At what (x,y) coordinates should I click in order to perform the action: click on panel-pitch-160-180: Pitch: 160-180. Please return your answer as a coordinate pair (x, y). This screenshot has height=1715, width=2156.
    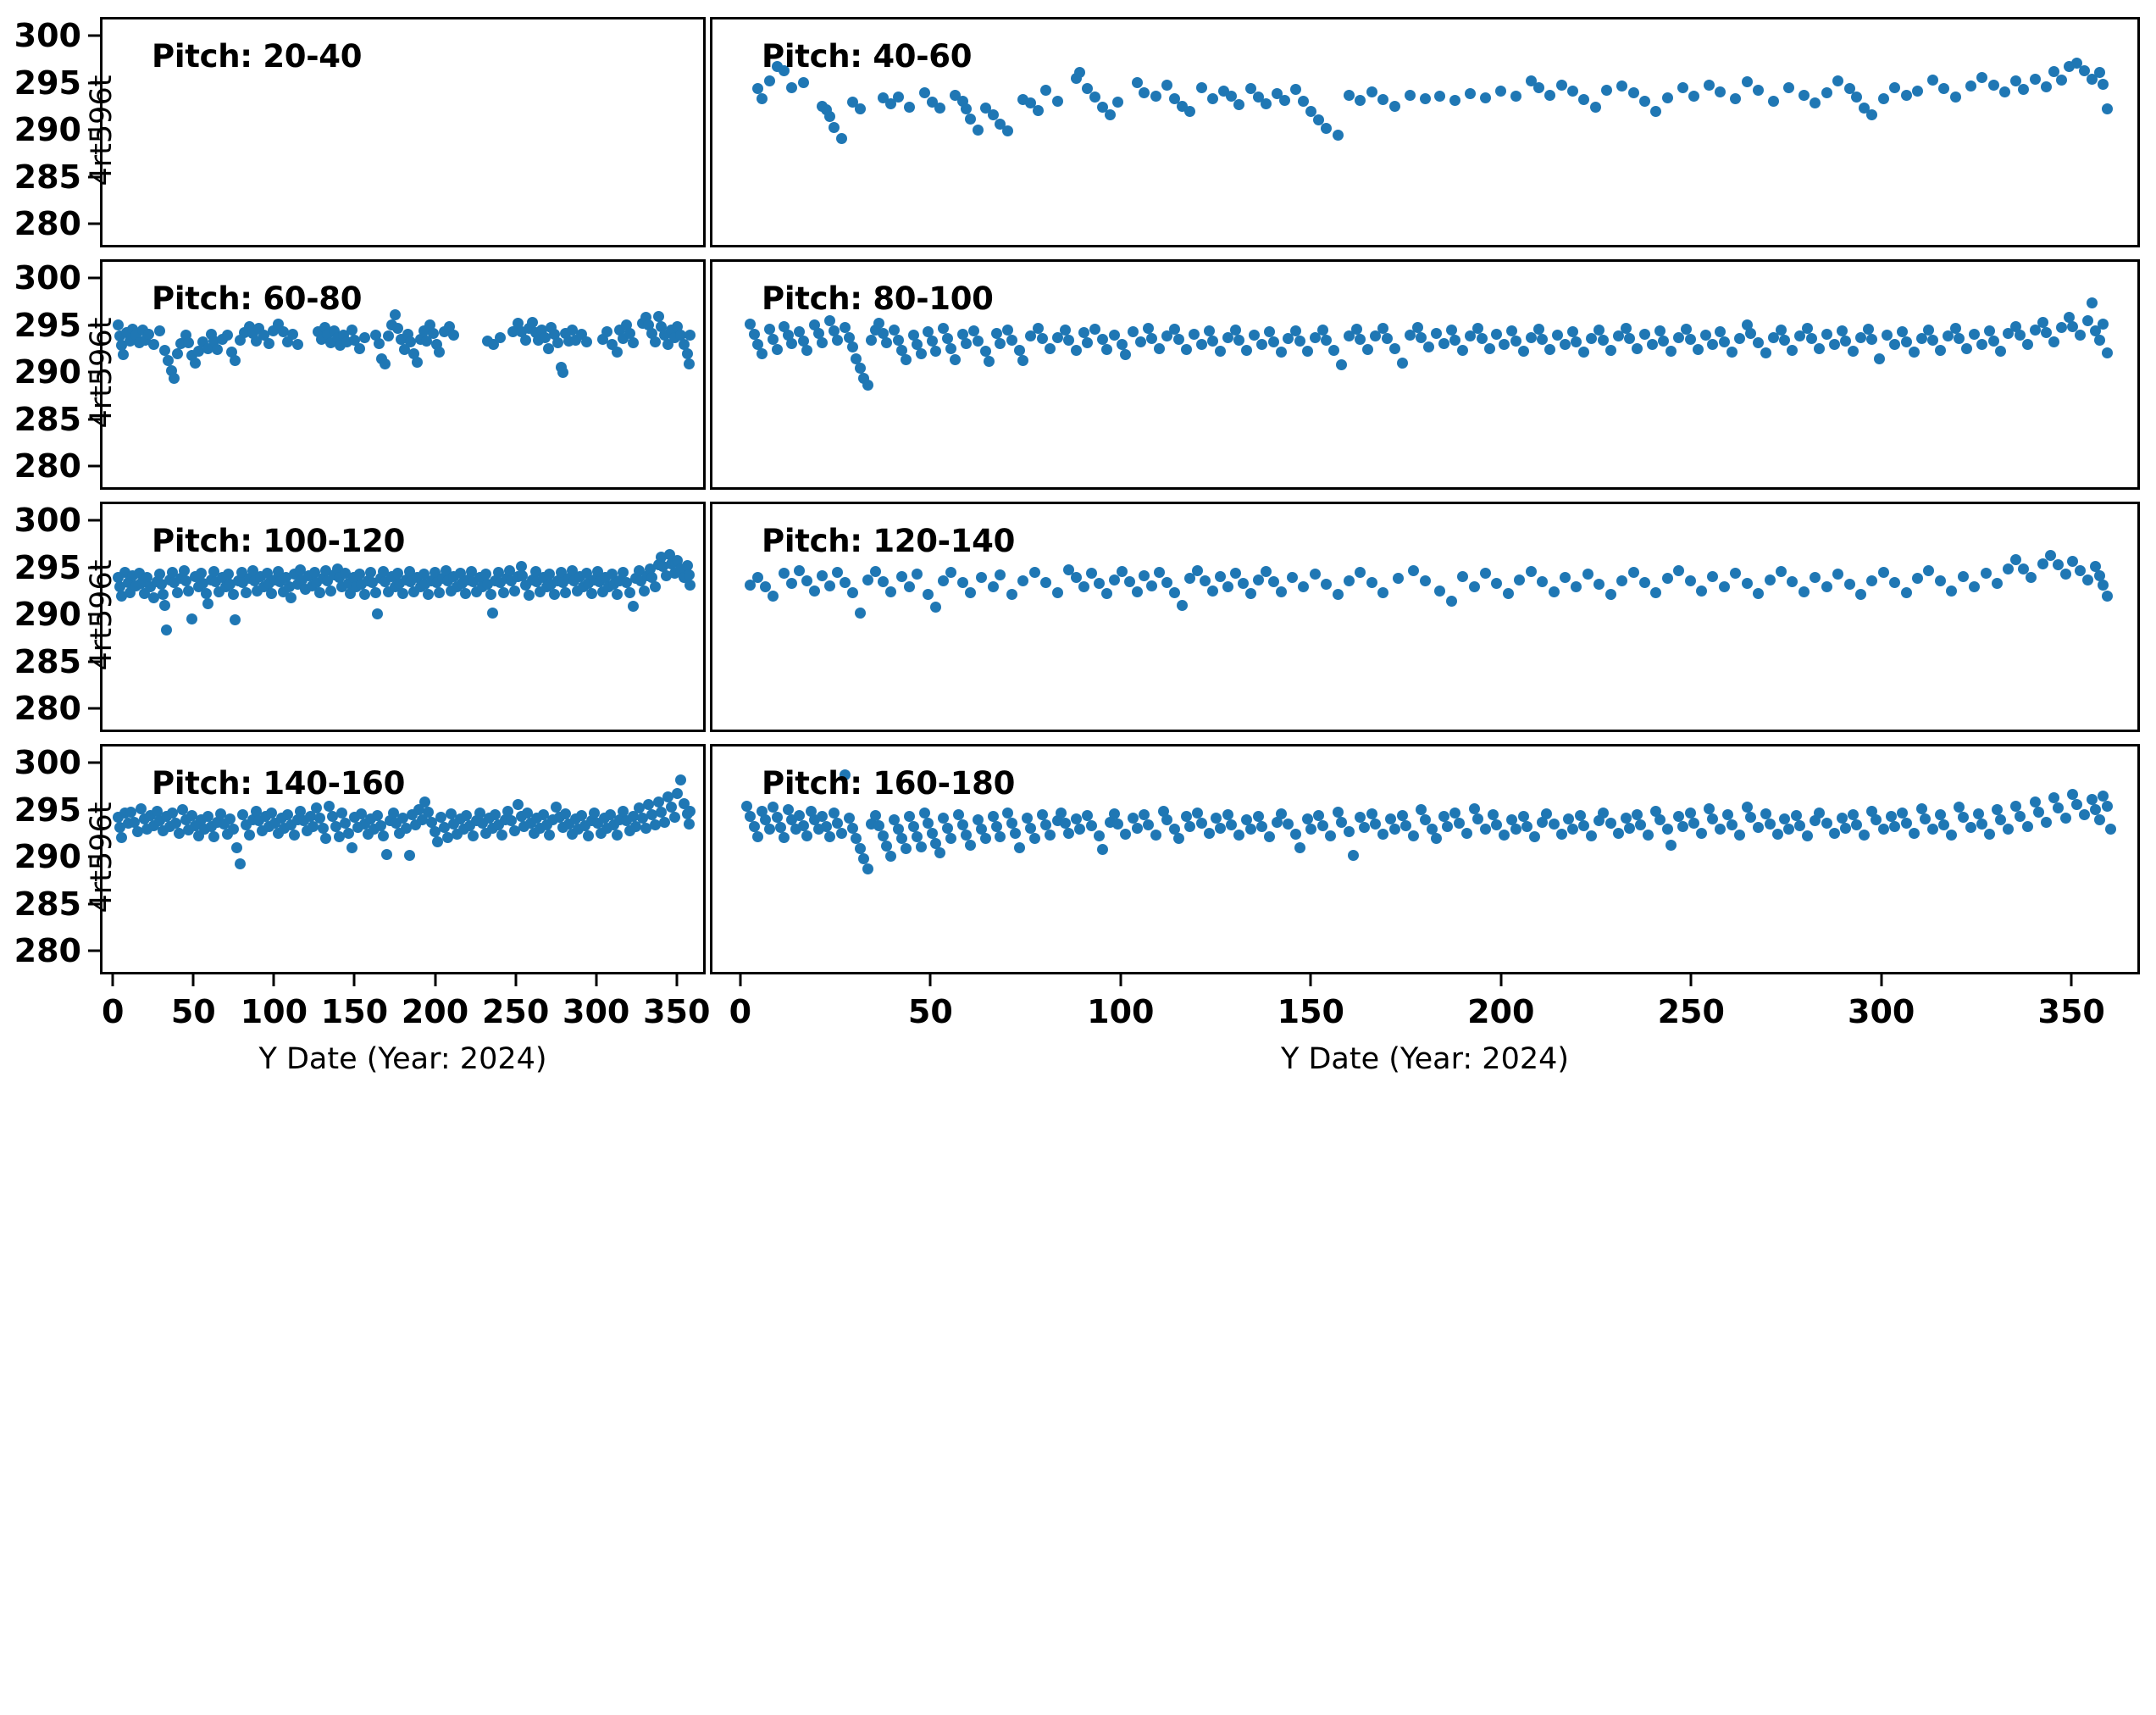
    Looking at the image, I should click on (1425, 859).